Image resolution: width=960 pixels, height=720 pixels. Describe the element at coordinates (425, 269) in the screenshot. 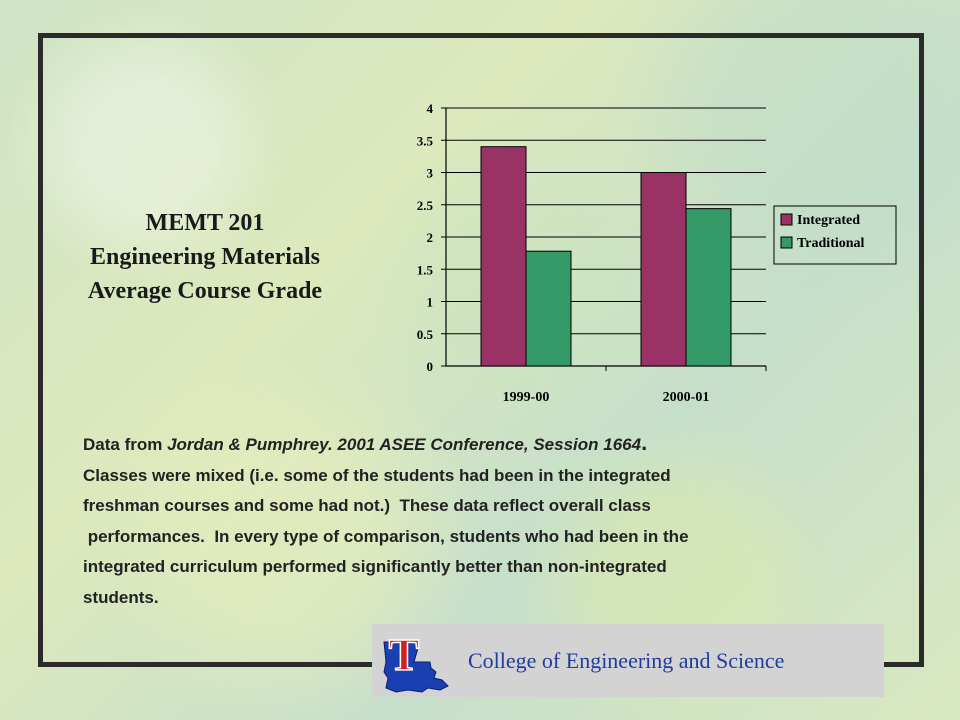

I see `y-tick-label: 1.5` at that location.